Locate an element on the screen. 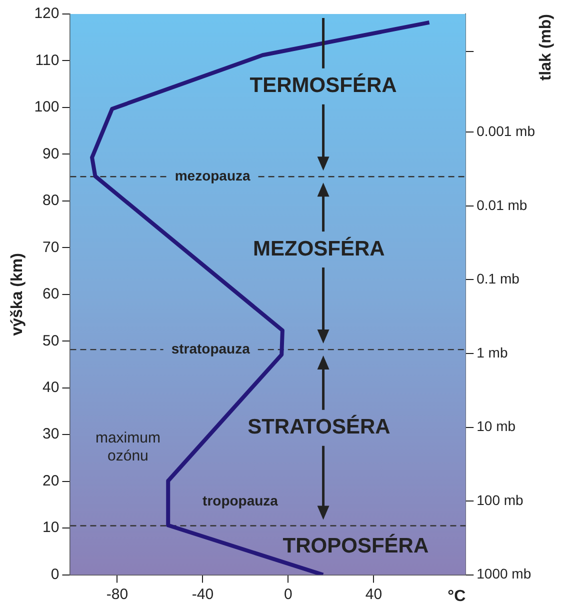 This screenshot has height=614, width=568. annotation: maximum ozónu is located at coordinates (127, 447).